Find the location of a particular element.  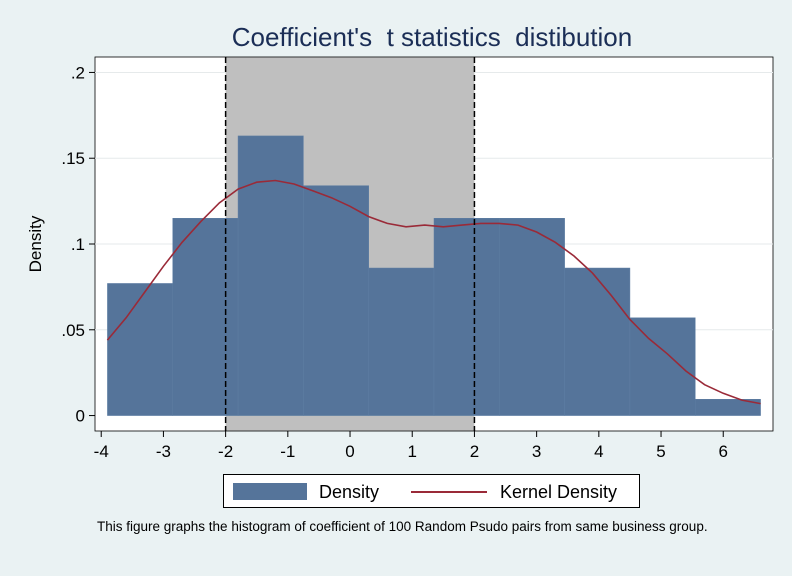

legend-density-swatch is located at coordinates (270, 491).